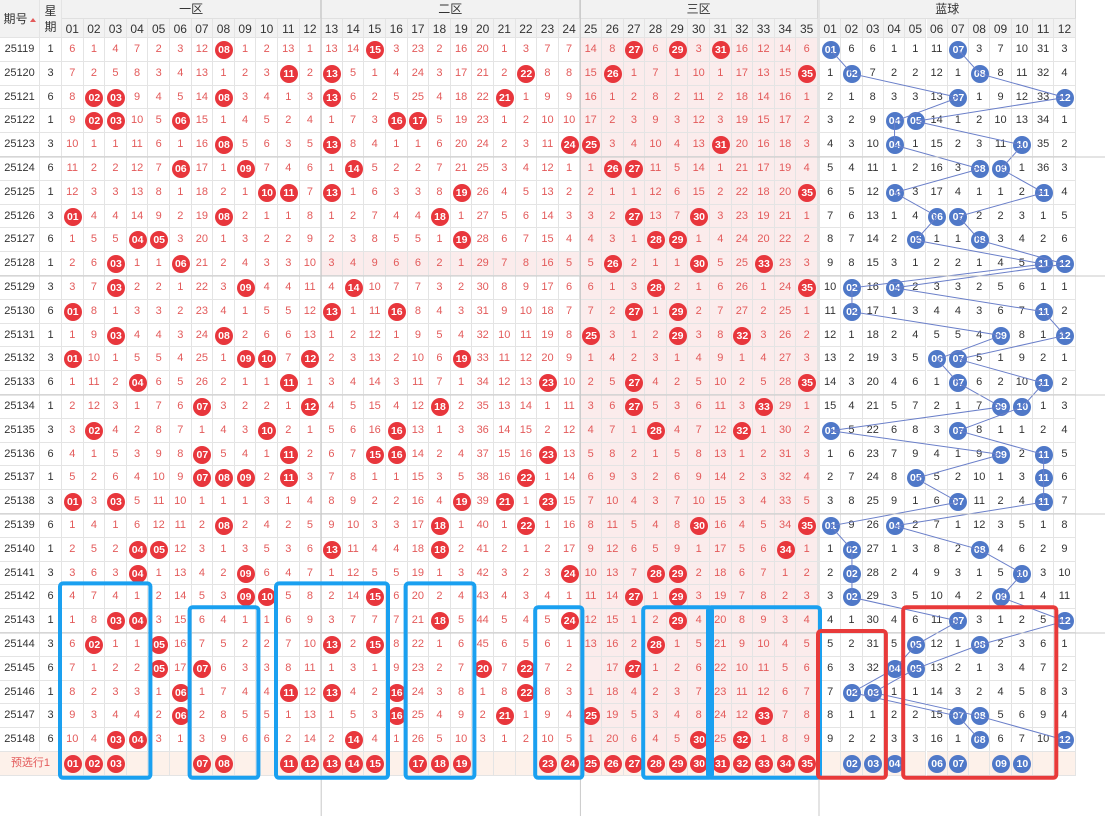  Describe the element at coordinates (831, 359) in the screenshot. I see `back-miss-cell: 13` at that location.